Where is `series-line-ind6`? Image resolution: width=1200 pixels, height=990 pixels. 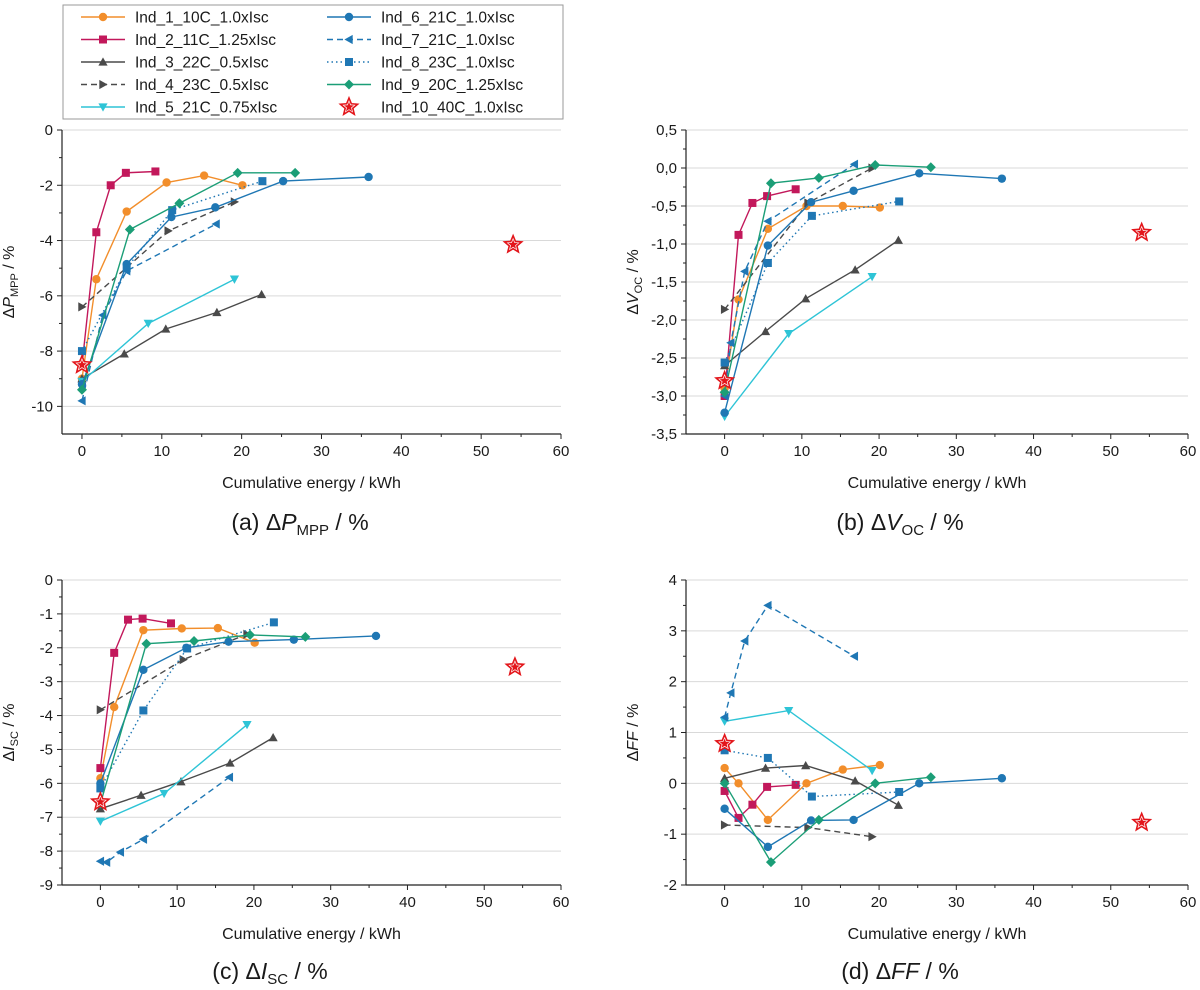 series-line-ind6 is located at coordinates (862, 292).